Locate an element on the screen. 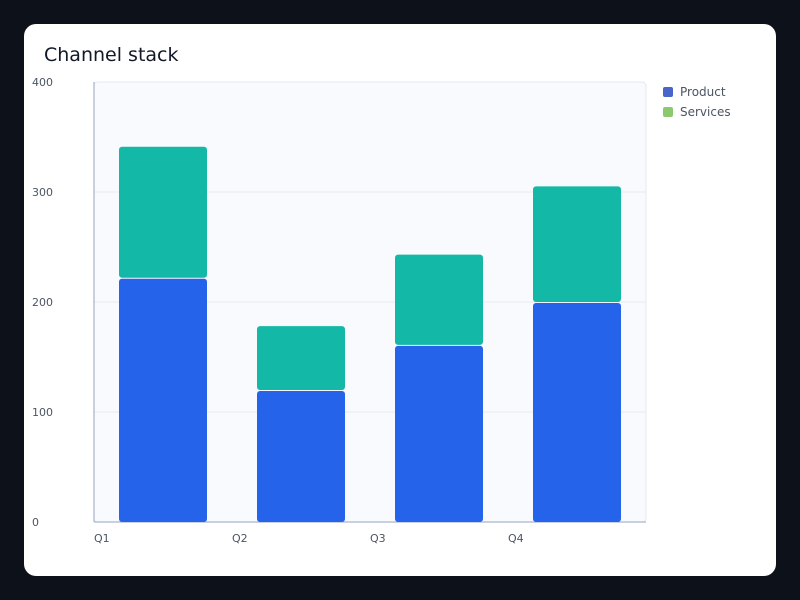  bar-product-q3 is located at coordinates (439, 433).